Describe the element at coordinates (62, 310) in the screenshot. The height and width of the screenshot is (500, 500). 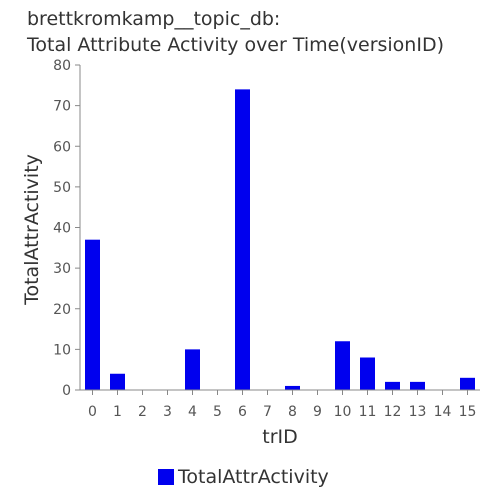
I see `y-tick-label-20: 20` at that location.